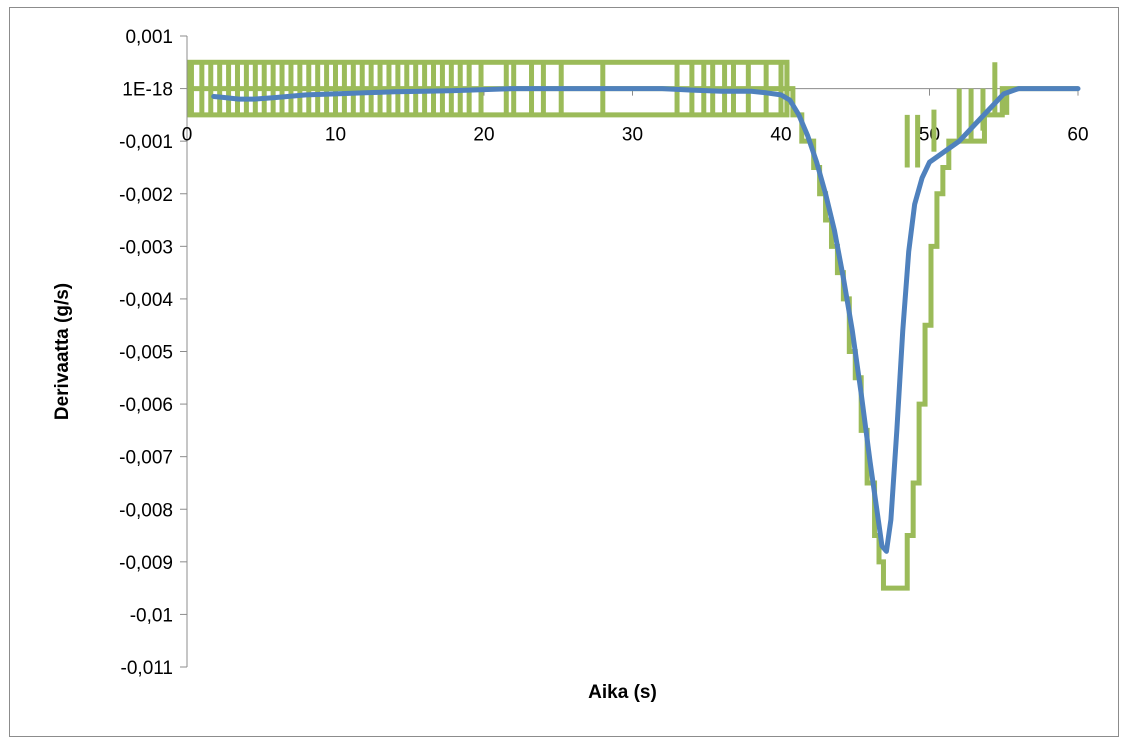 Image resolution: width=1122 pixels, height=737 pixels. Describe the element at coordinates (146, 247) in the screenshot. I see `y-tick-label: -0,003` at that location.